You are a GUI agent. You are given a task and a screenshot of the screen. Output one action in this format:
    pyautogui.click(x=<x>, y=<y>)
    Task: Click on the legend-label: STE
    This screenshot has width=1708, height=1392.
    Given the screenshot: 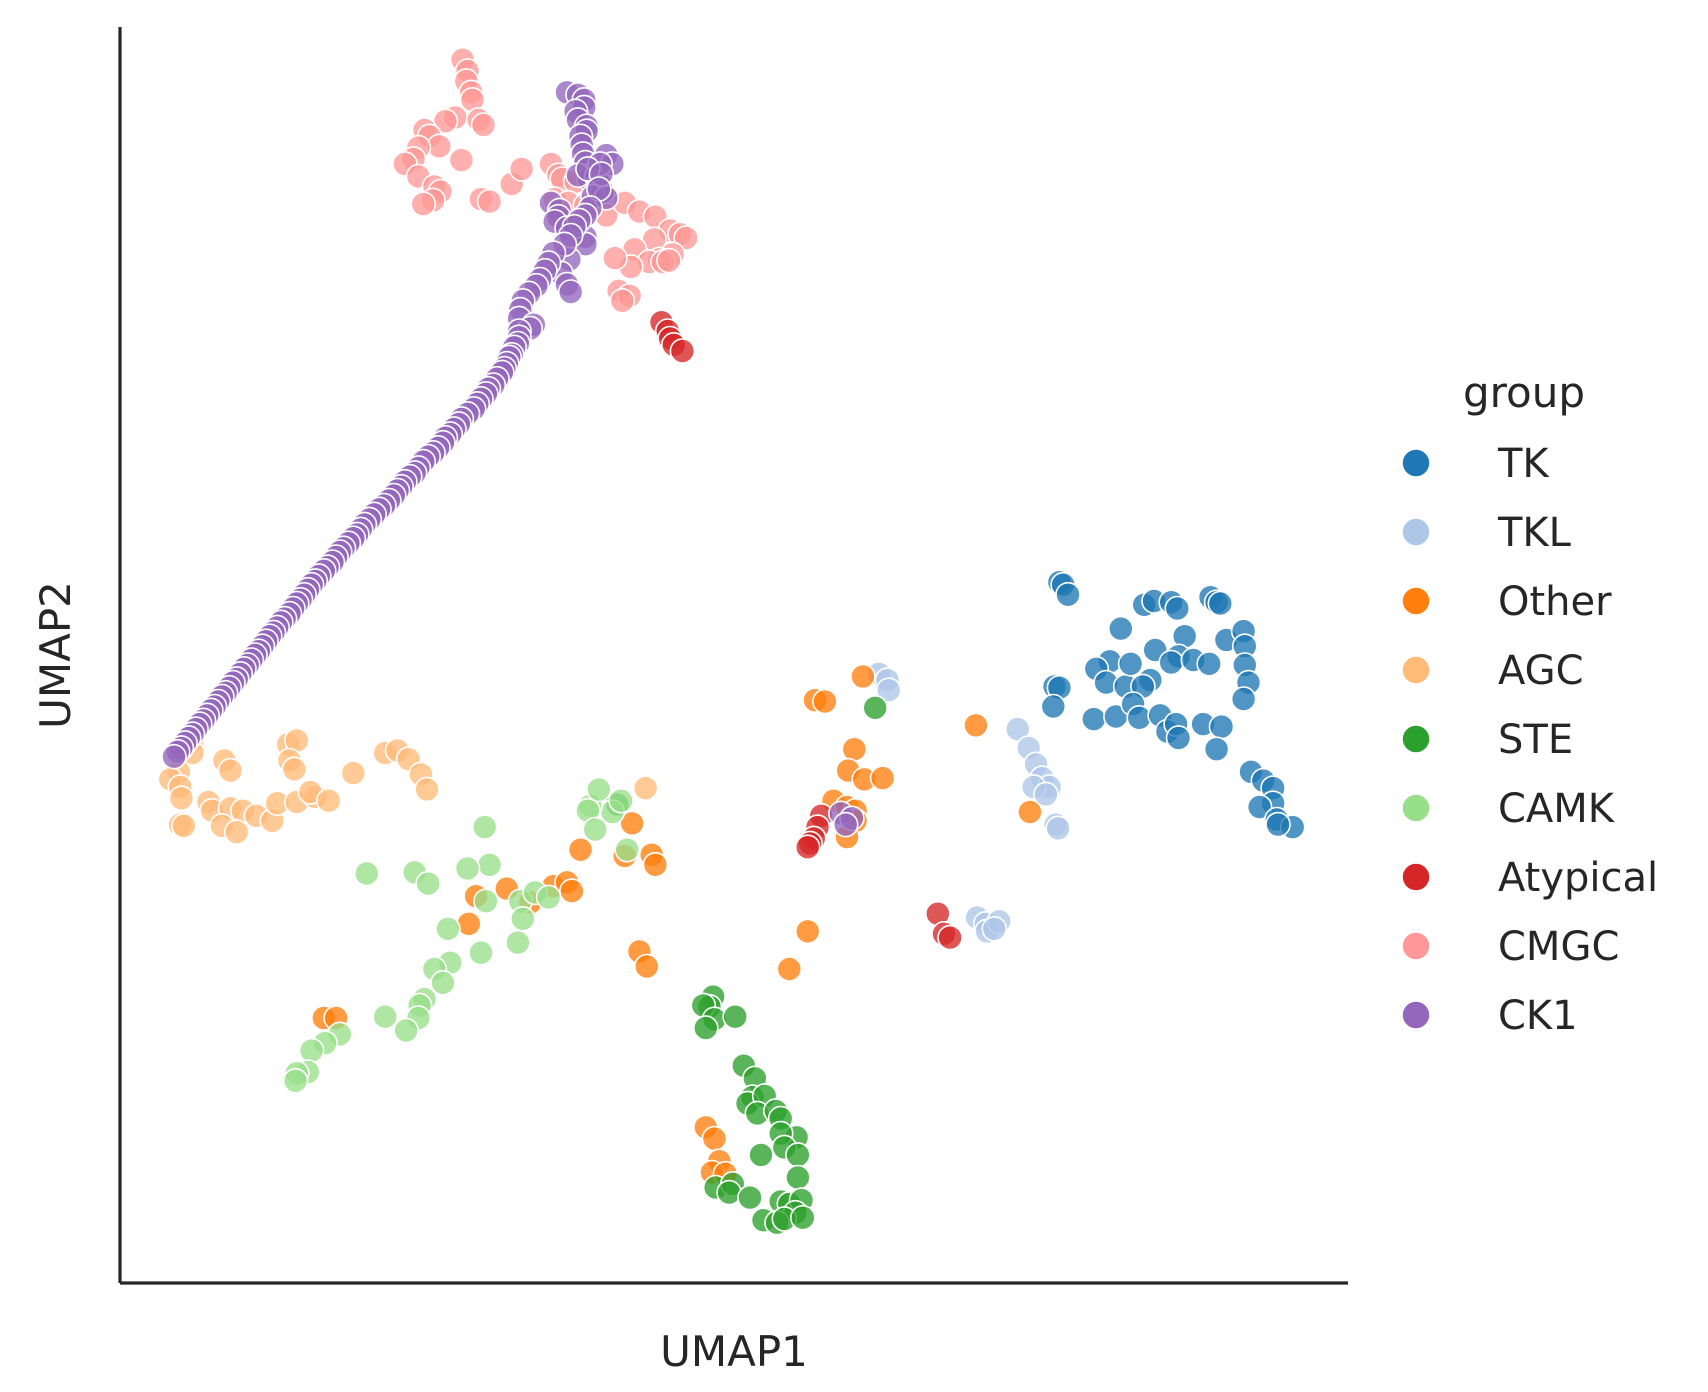 What is the action you would take?
    pyautogui.click(x=1535, y=740)
    